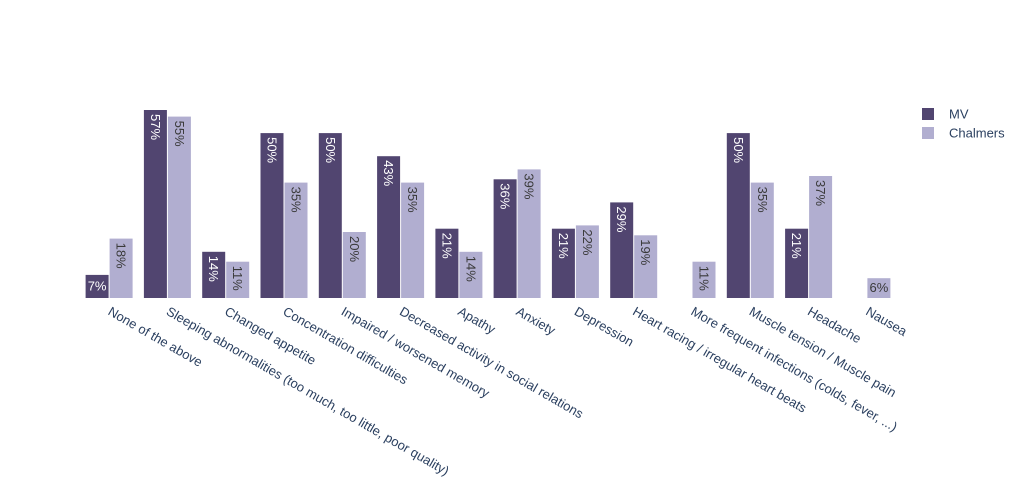  I want to click on x-tick-label-8: Depression, so click(604, 327).